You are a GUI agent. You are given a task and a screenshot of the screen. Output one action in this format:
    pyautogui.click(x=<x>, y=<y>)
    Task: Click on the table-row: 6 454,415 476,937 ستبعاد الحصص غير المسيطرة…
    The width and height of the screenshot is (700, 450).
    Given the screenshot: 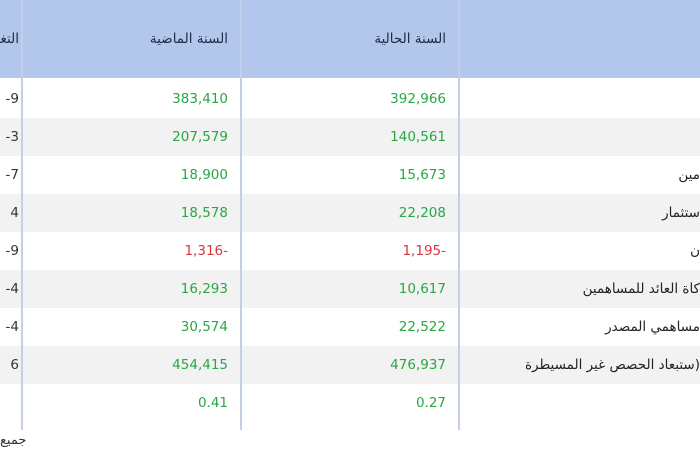 What is the action you would take?
    pyautogui.click(x=350, y=365)
    